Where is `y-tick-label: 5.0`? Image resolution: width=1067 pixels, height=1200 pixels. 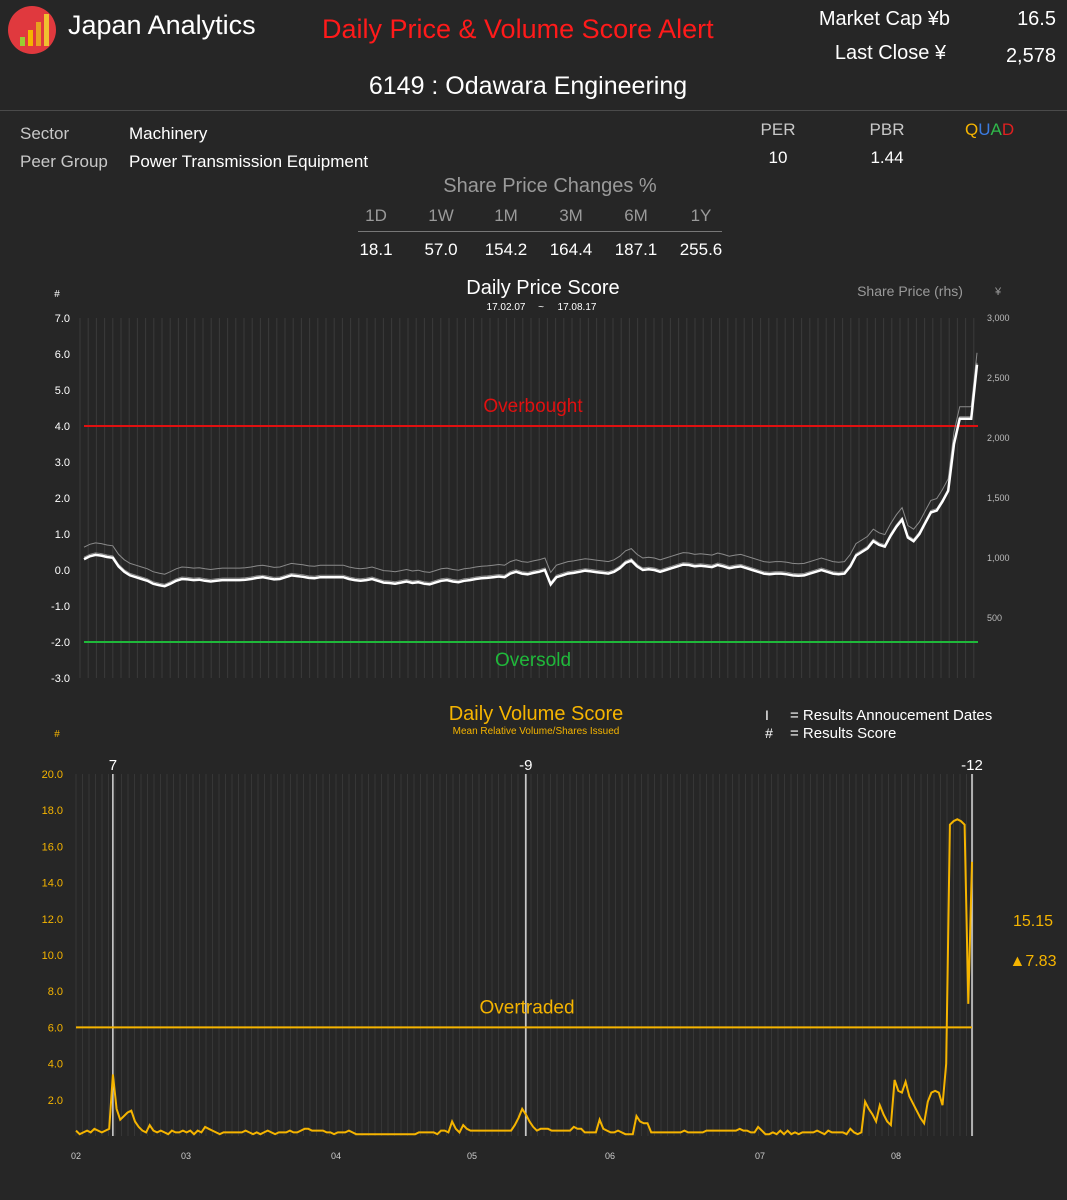 y-tick-label: 5.0 is located at coordinates (62, 391).